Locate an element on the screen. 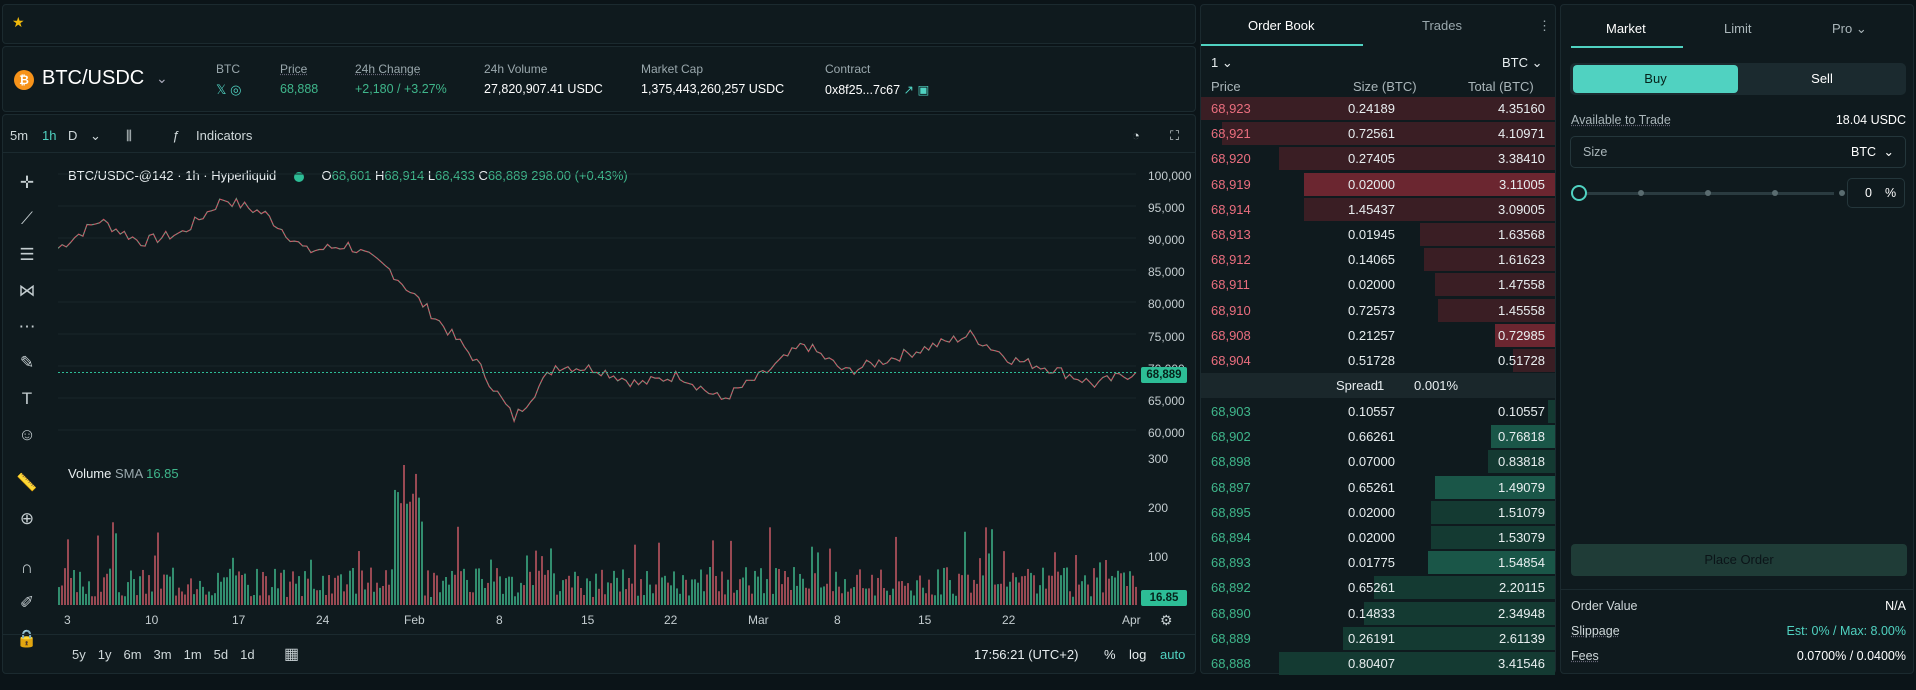  buy-button: Buy is located at coordinates (1655, 79).